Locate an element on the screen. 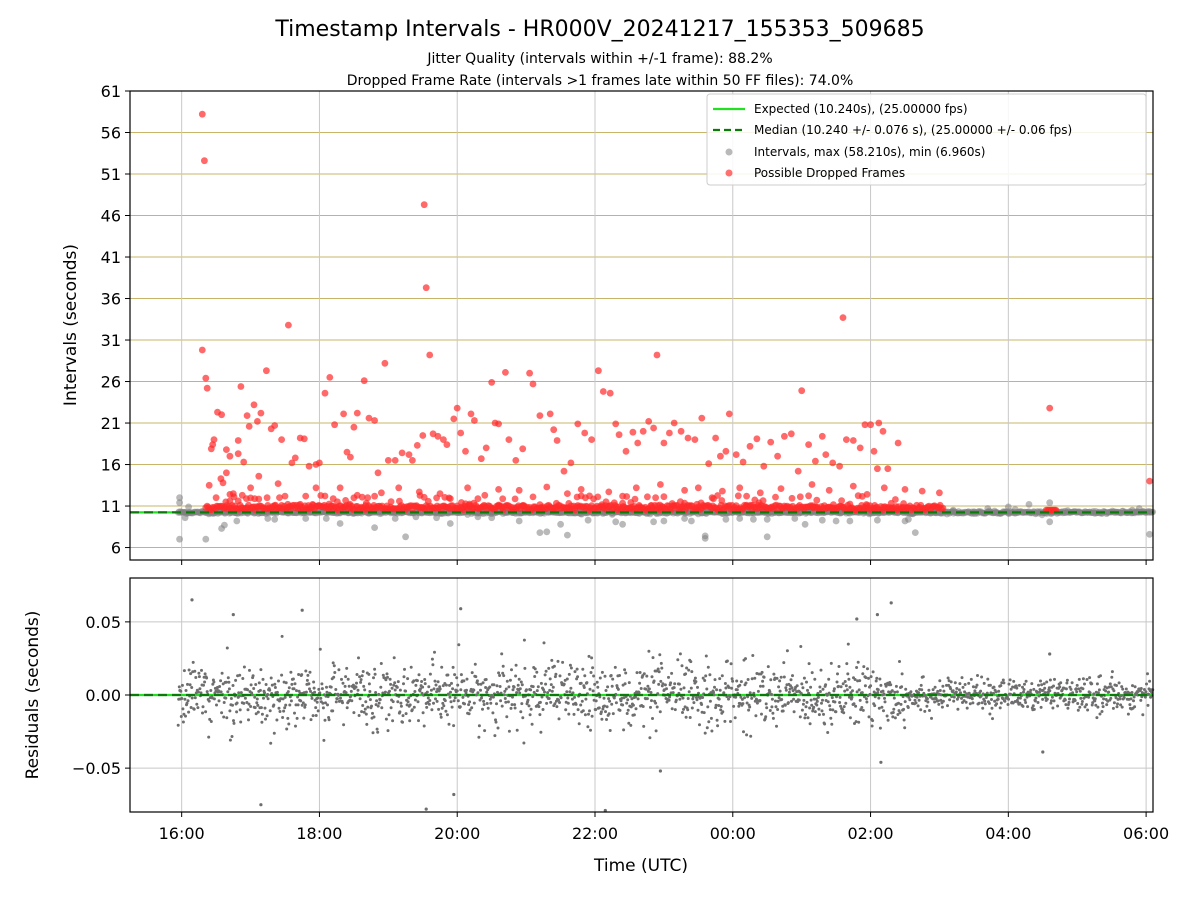  top-y-tick-label: 11 is located at coordinates (111, 506).